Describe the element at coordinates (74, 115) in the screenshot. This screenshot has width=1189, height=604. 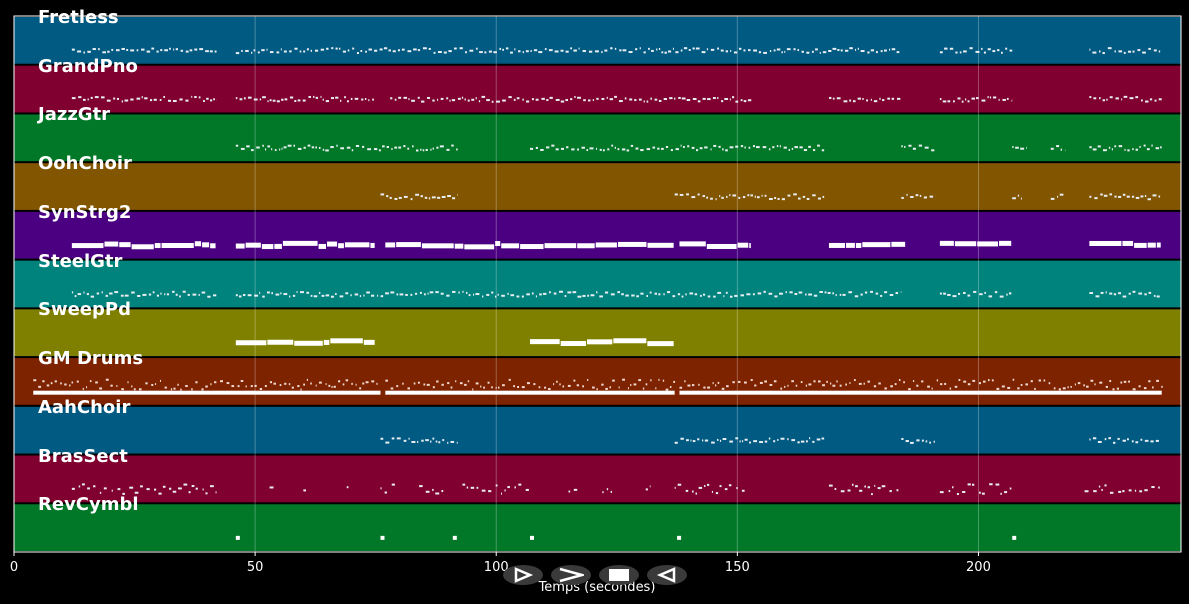
I see `track-label-jazzgtr: JazzGtr` at that location.